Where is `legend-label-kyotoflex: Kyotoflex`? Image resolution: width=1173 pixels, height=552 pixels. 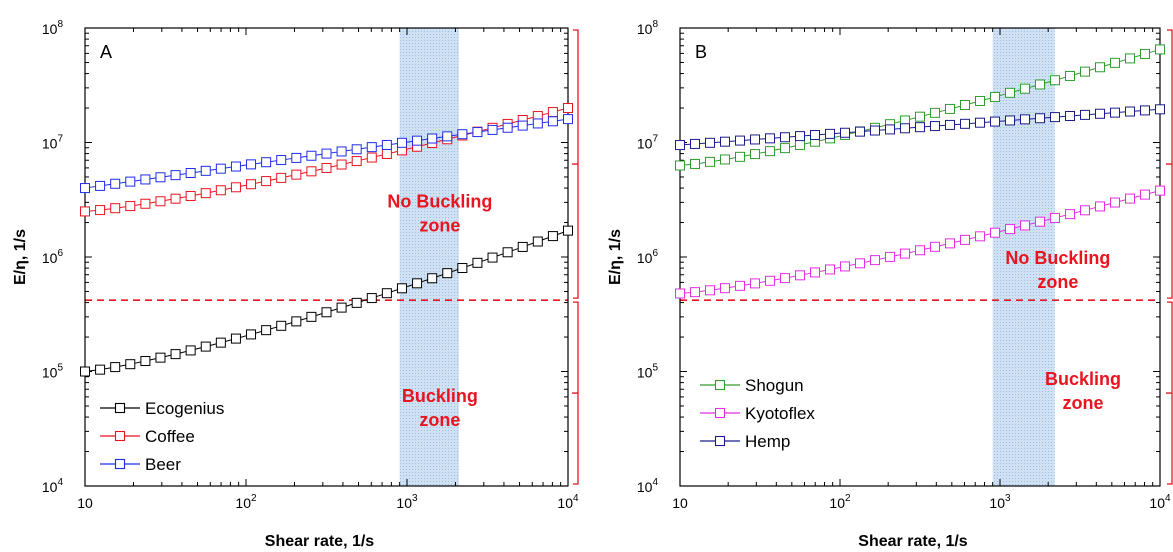
legend-label-kyotoflex: Kyotoflex is located at coordinates (780, 413).